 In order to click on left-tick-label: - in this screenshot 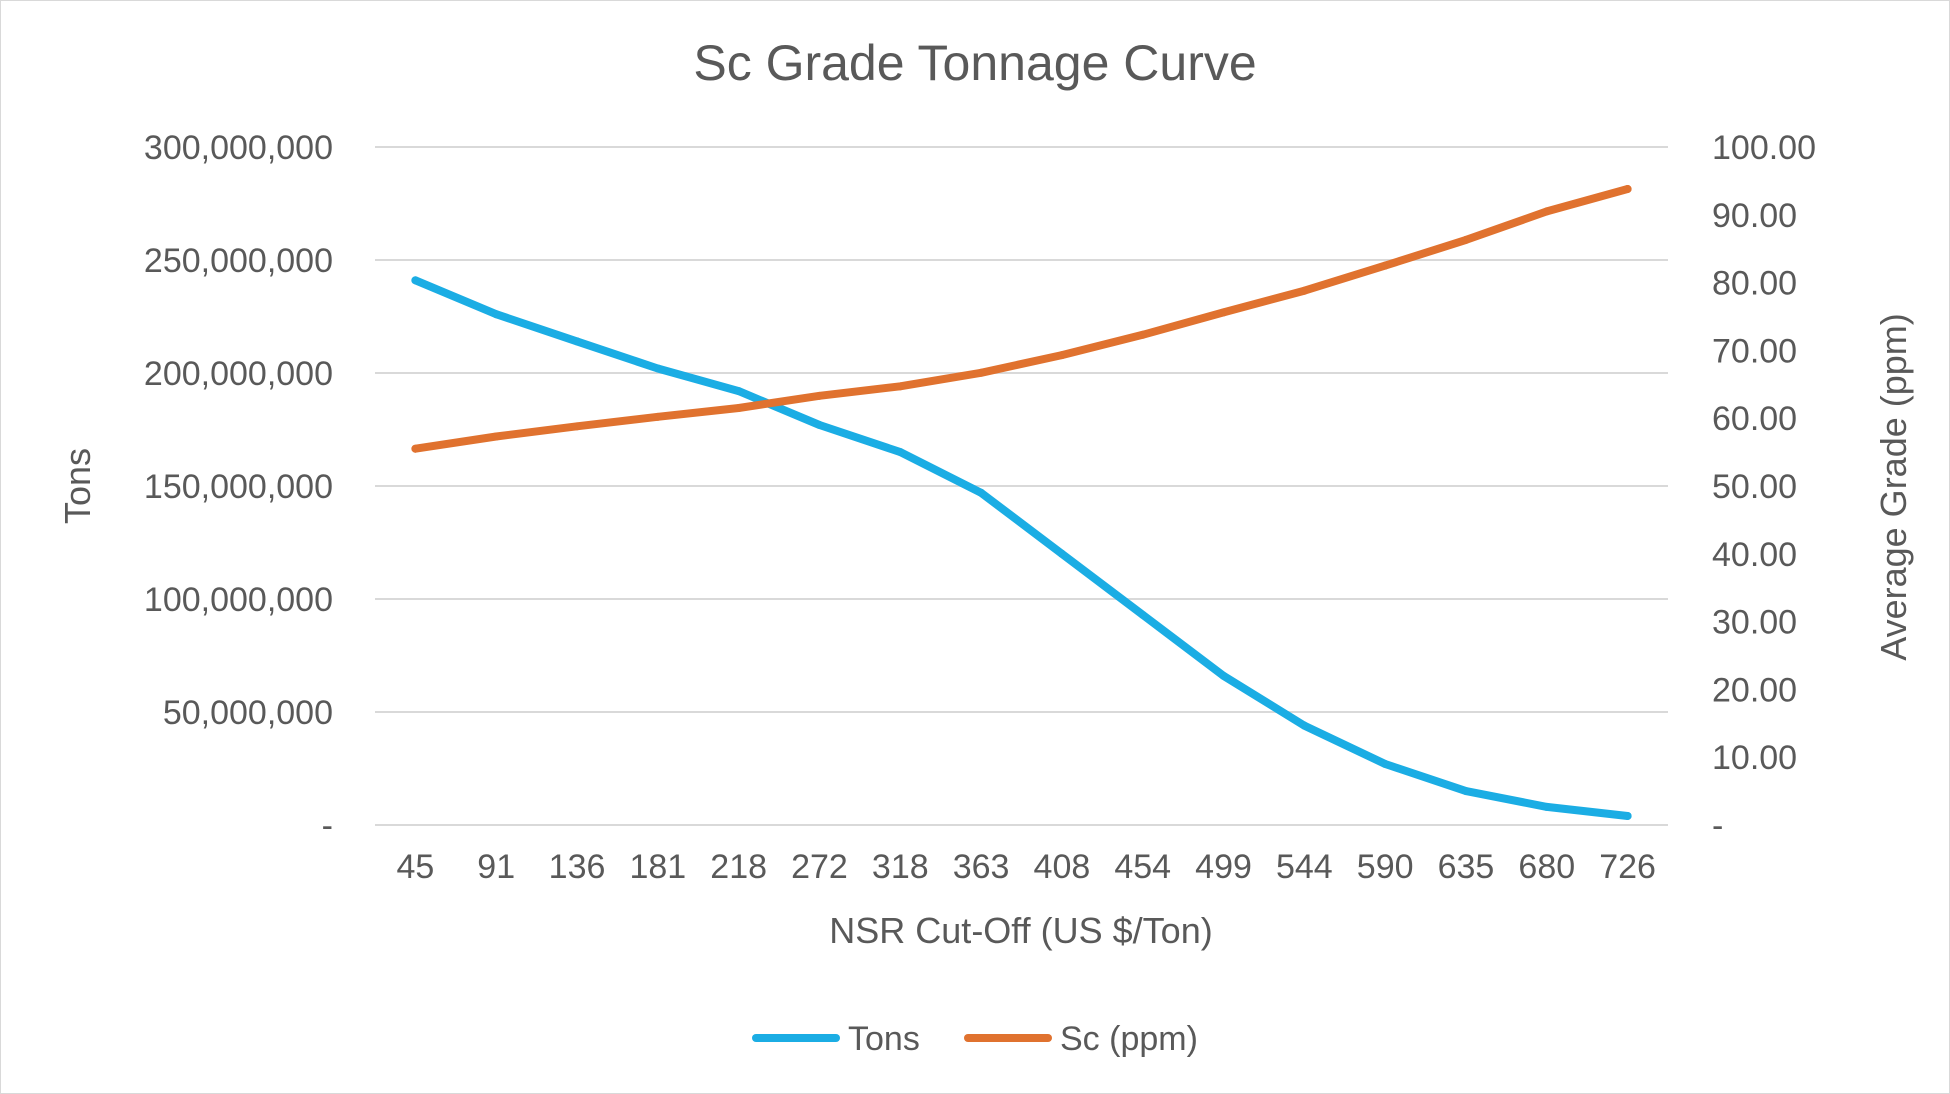, I will do `click(327, 826)`.